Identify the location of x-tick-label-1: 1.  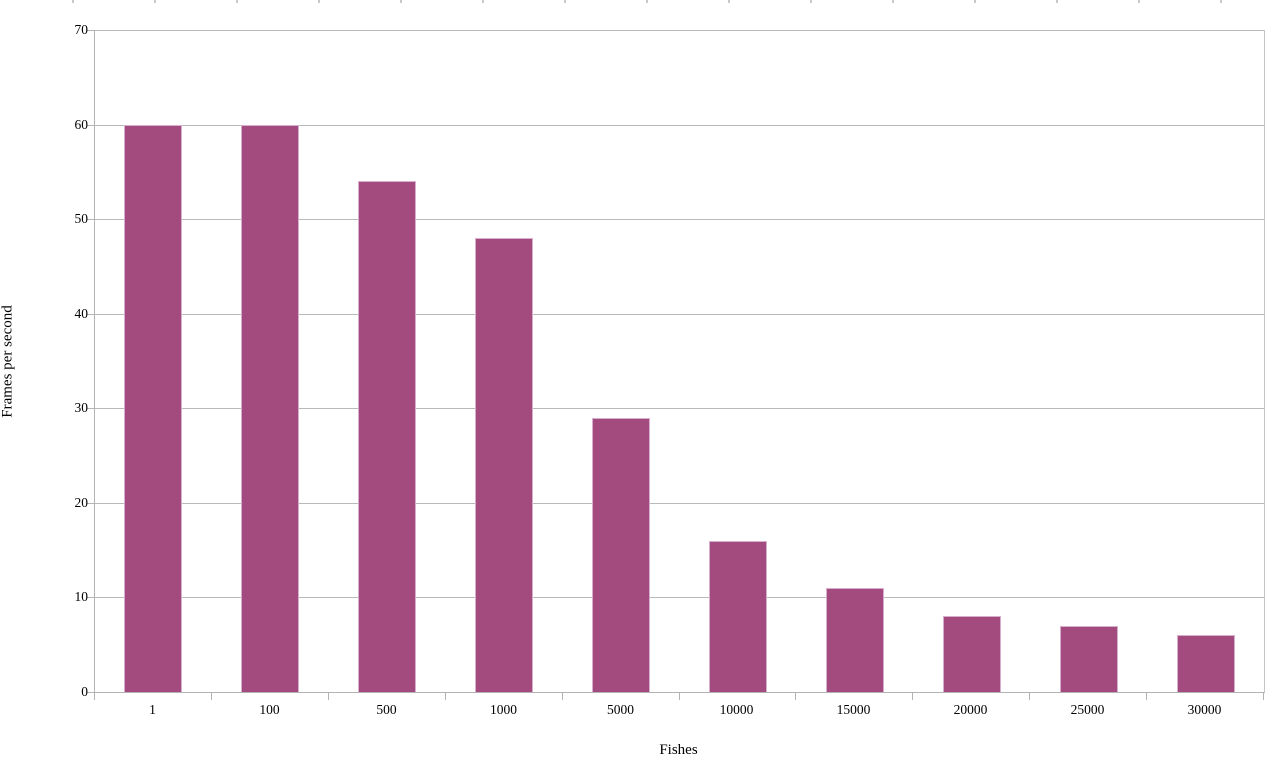
(152, 709).